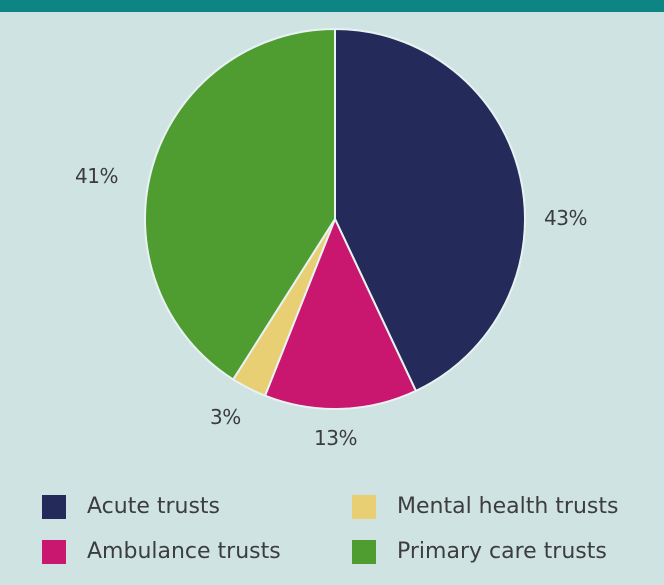 This screenshot has height=585, width=664. I want to click on pie-slice-ambulance, so click(340, 313).